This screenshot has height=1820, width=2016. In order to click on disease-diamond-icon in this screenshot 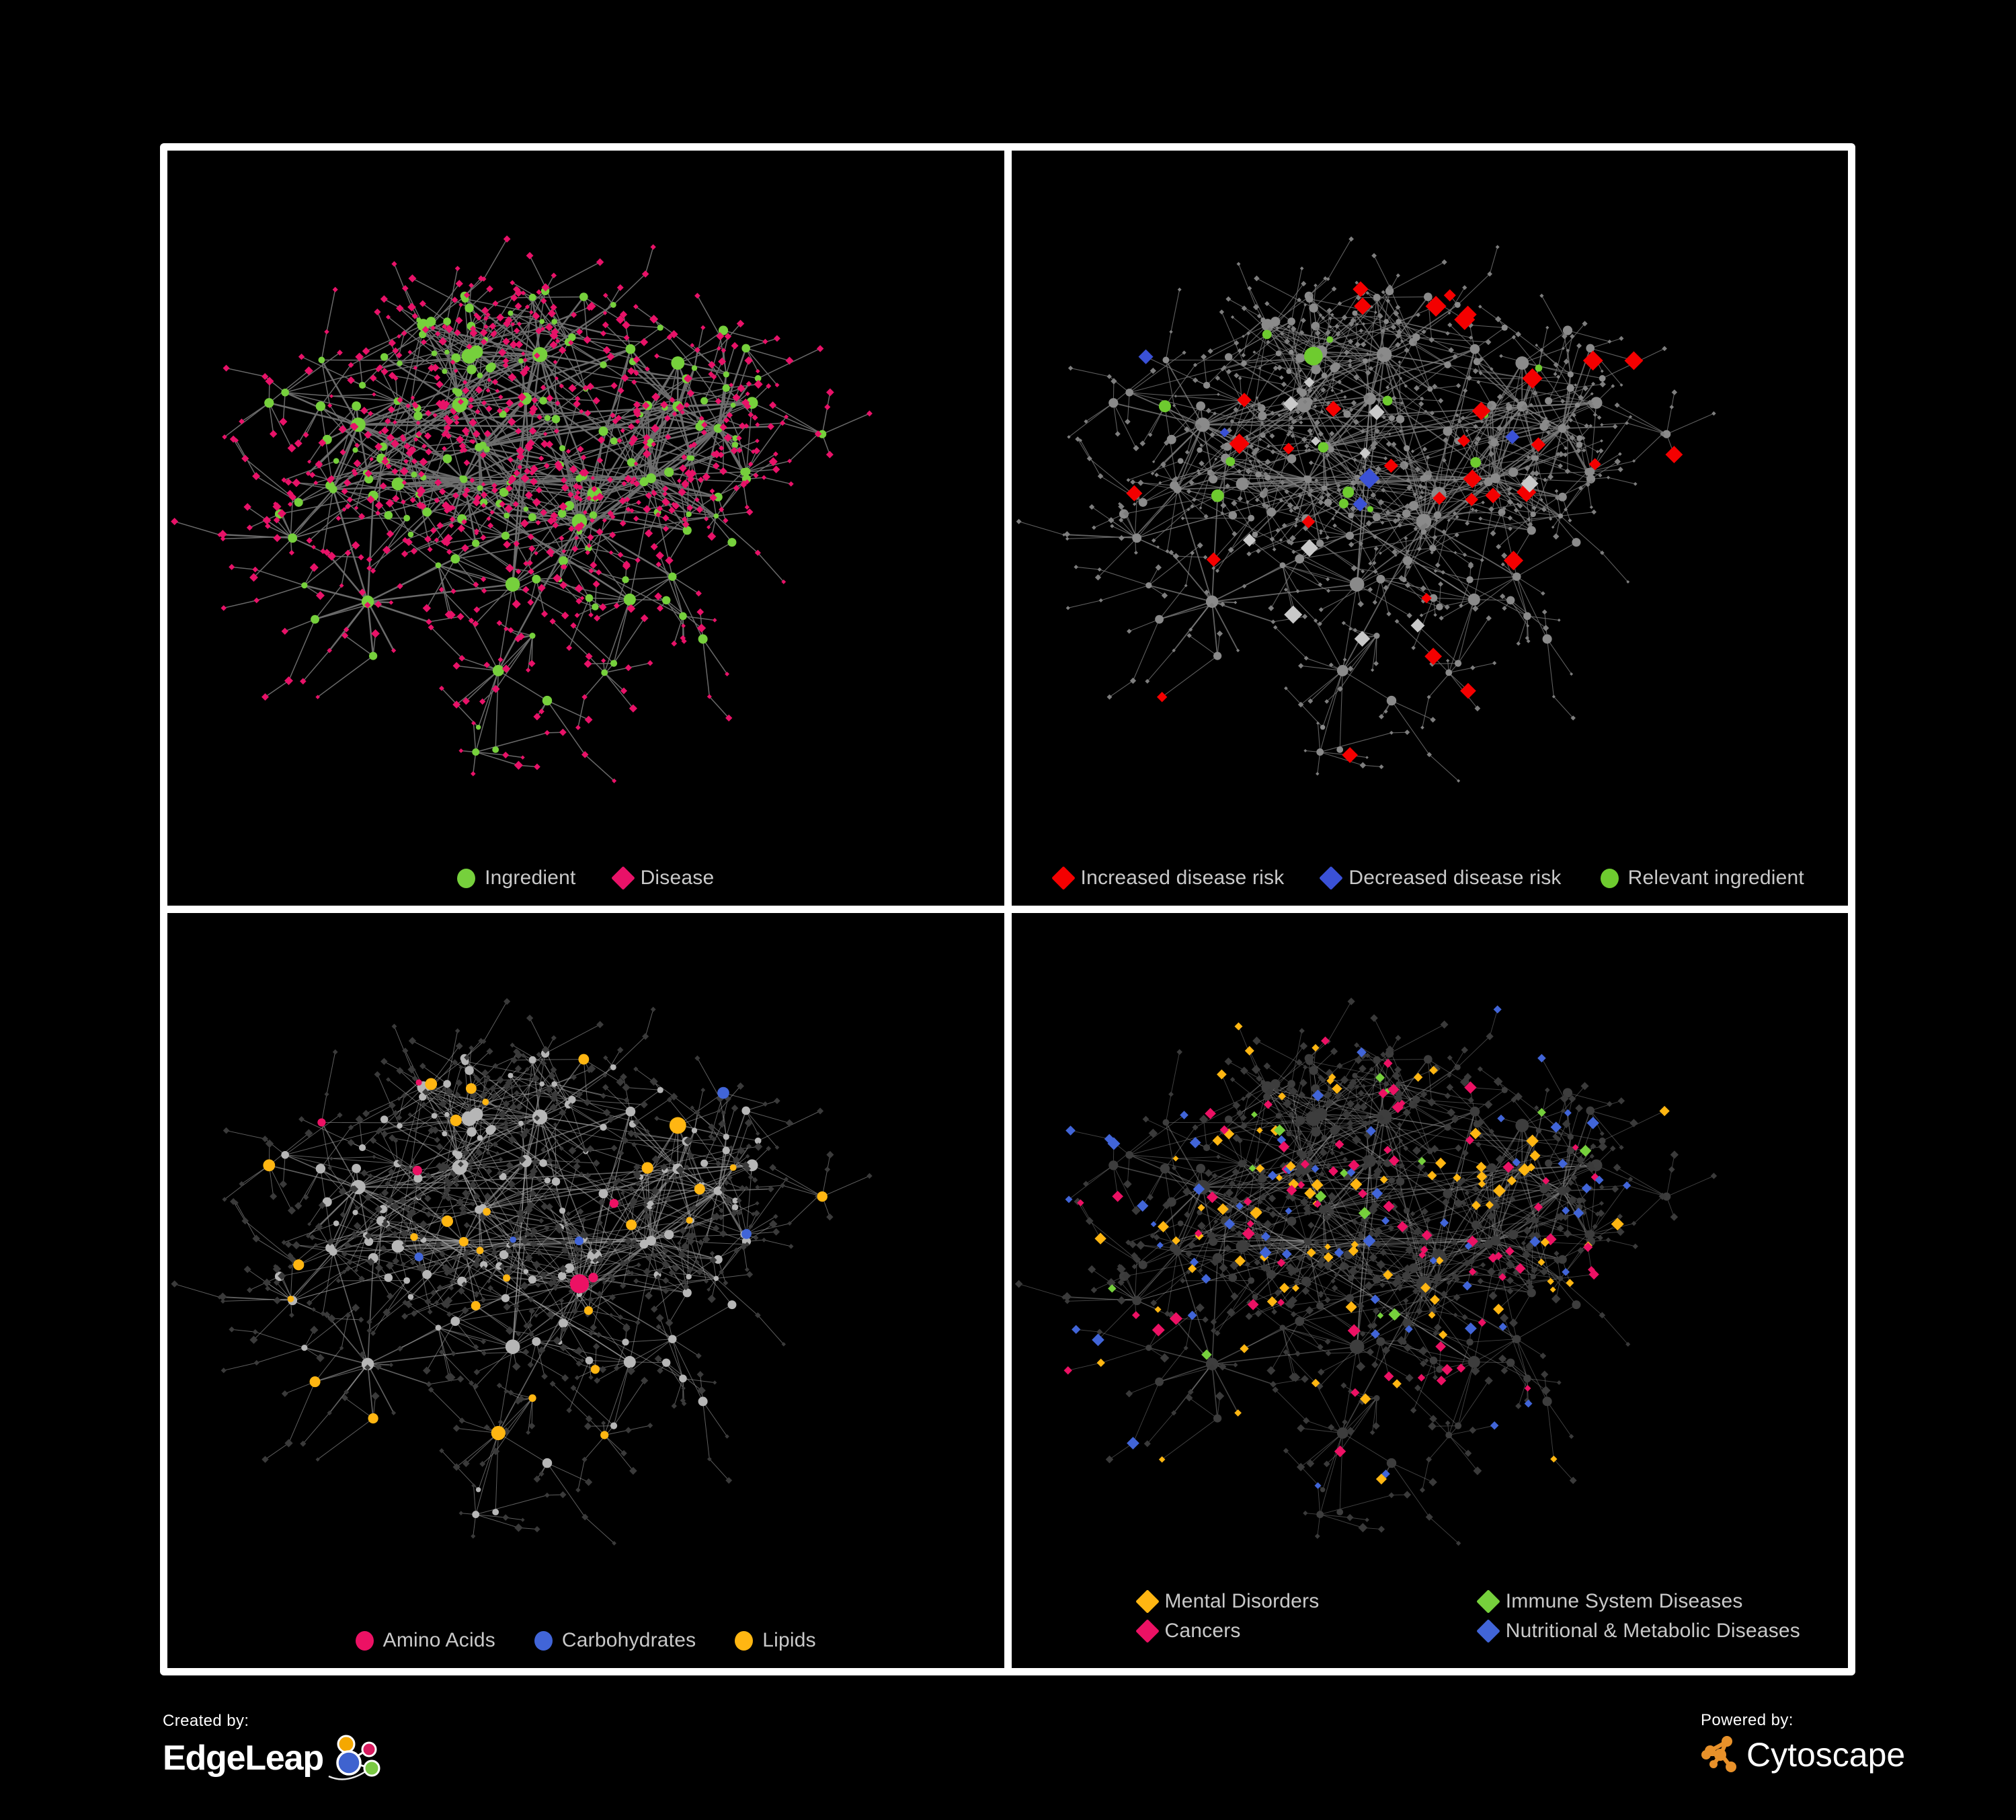, I will do `click(622, 878)`.